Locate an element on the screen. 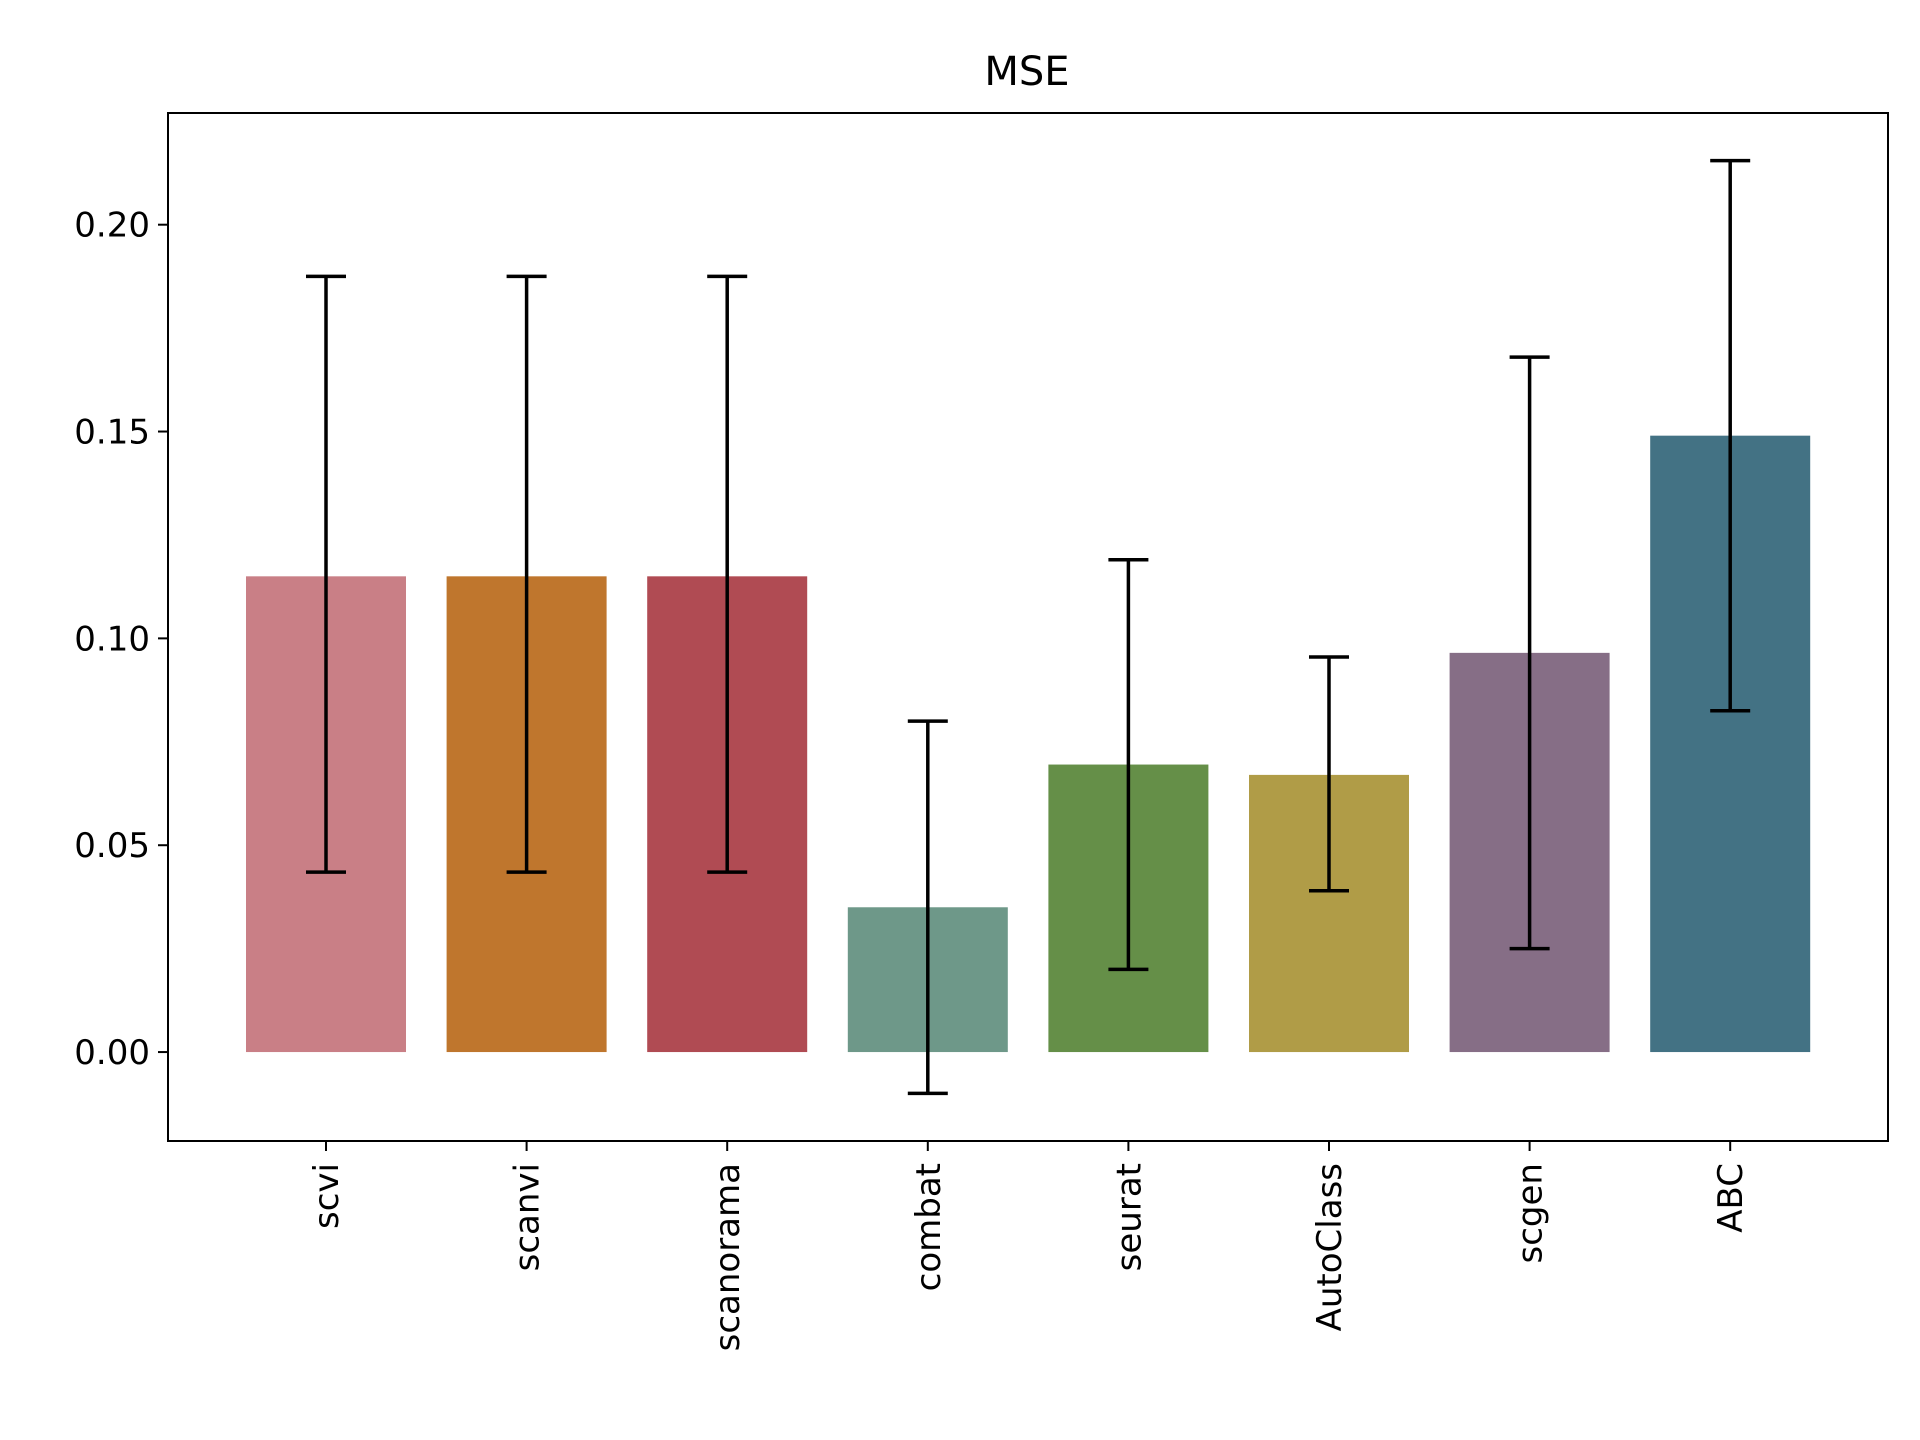  x-tick-label: ABC is located at coordinates (1731, 1198).